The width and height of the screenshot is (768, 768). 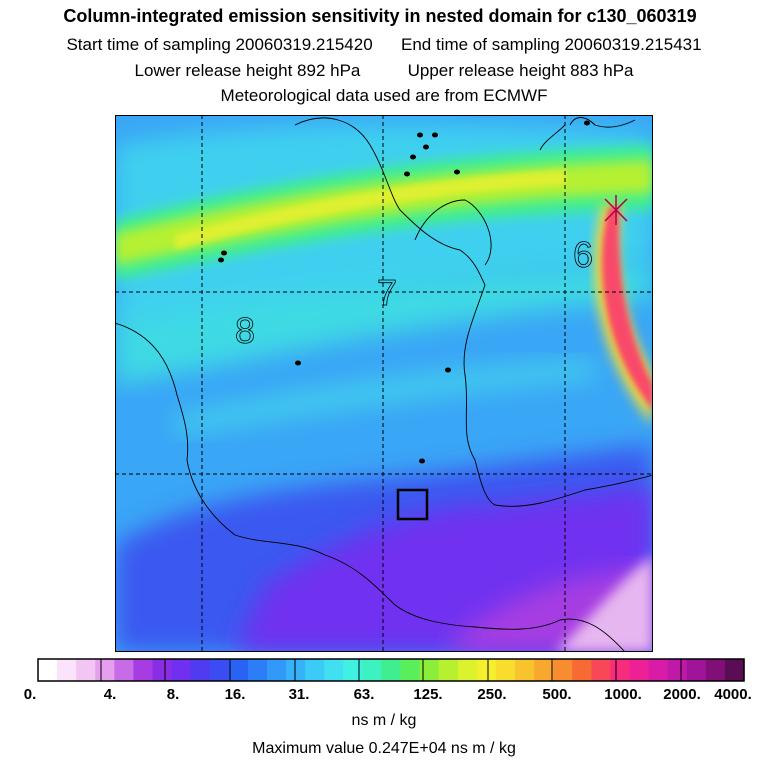 What do you see at coordinates (604, 603) in the screenshot?
I see `southeast-light-region` at bounding box center [604, 603].